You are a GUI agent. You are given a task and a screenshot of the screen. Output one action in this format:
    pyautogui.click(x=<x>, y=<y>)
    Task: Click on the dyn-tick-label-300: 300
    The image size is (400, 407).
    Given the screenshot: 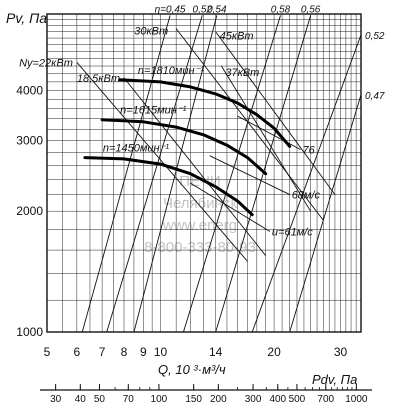 What is the action you would take?
    pyautogui.click(x=253, y=399)
    